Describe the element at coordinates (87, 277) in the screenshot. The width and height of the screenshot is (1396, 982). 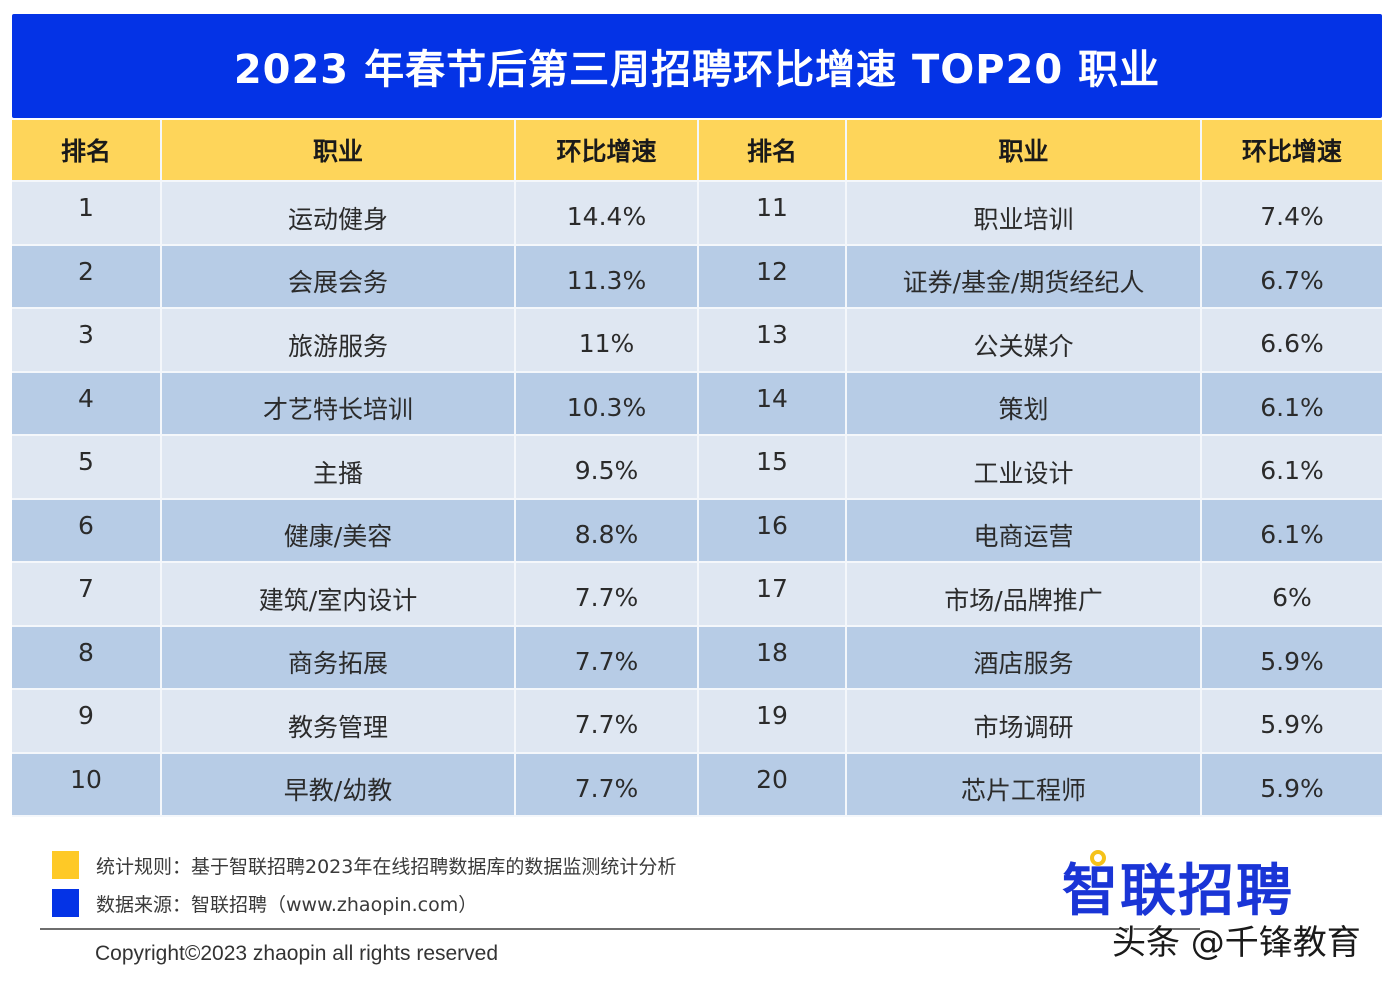
I see `rank-cell: 2` at that location.